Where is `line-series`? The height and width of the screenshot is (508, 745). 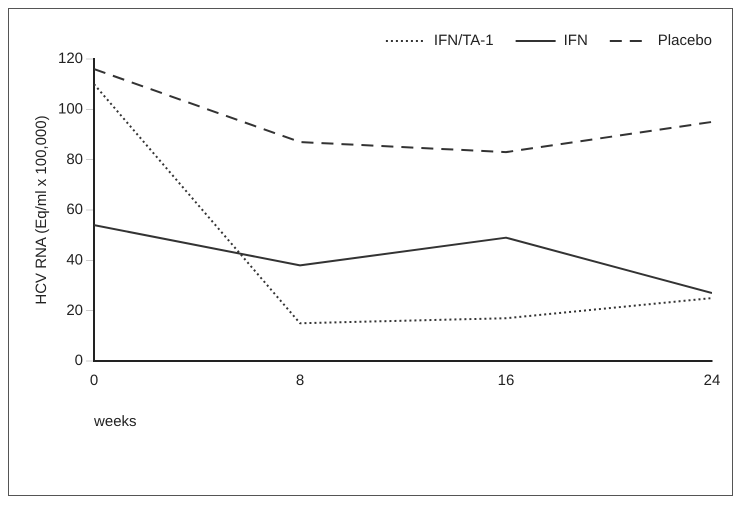
line-series is located at coordinates (403, 111).